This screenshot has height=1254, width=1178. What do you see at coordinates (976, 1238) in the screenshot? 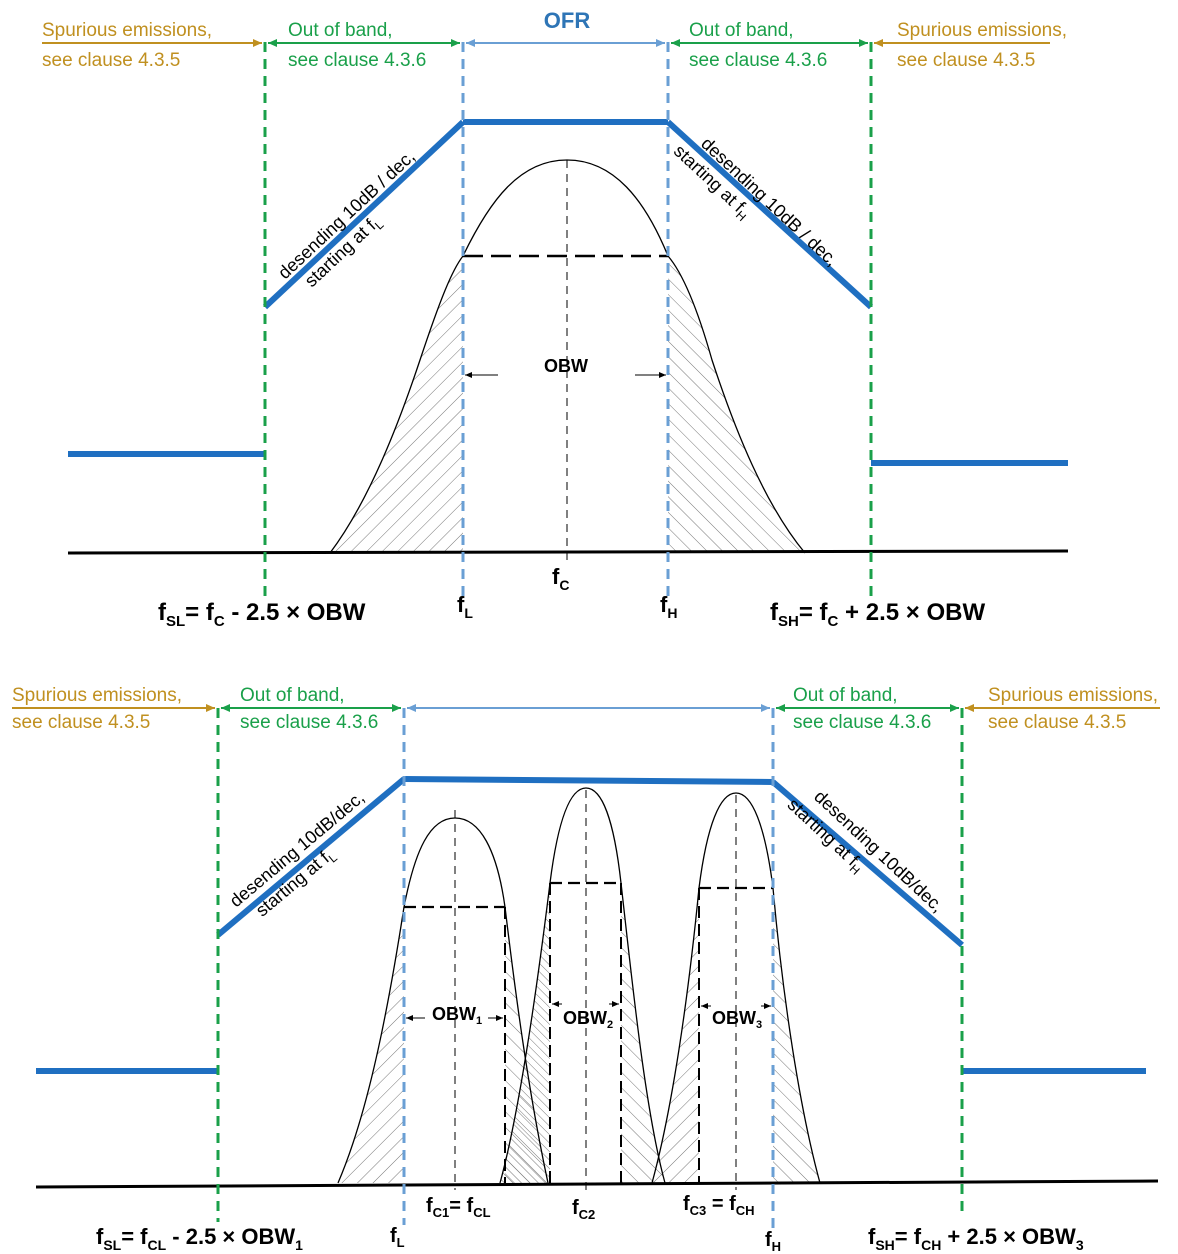
I see `bottom-fsh-formula: fSH= fCH + 2.5 × OBW3` at bounding box center [976, 1238].